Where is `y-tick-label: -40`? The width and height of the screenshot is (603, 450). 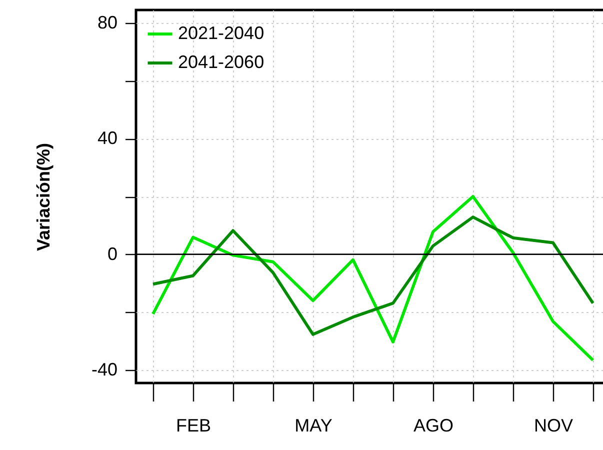
y-tick-label: -40 is located at coordinates (104, 369).